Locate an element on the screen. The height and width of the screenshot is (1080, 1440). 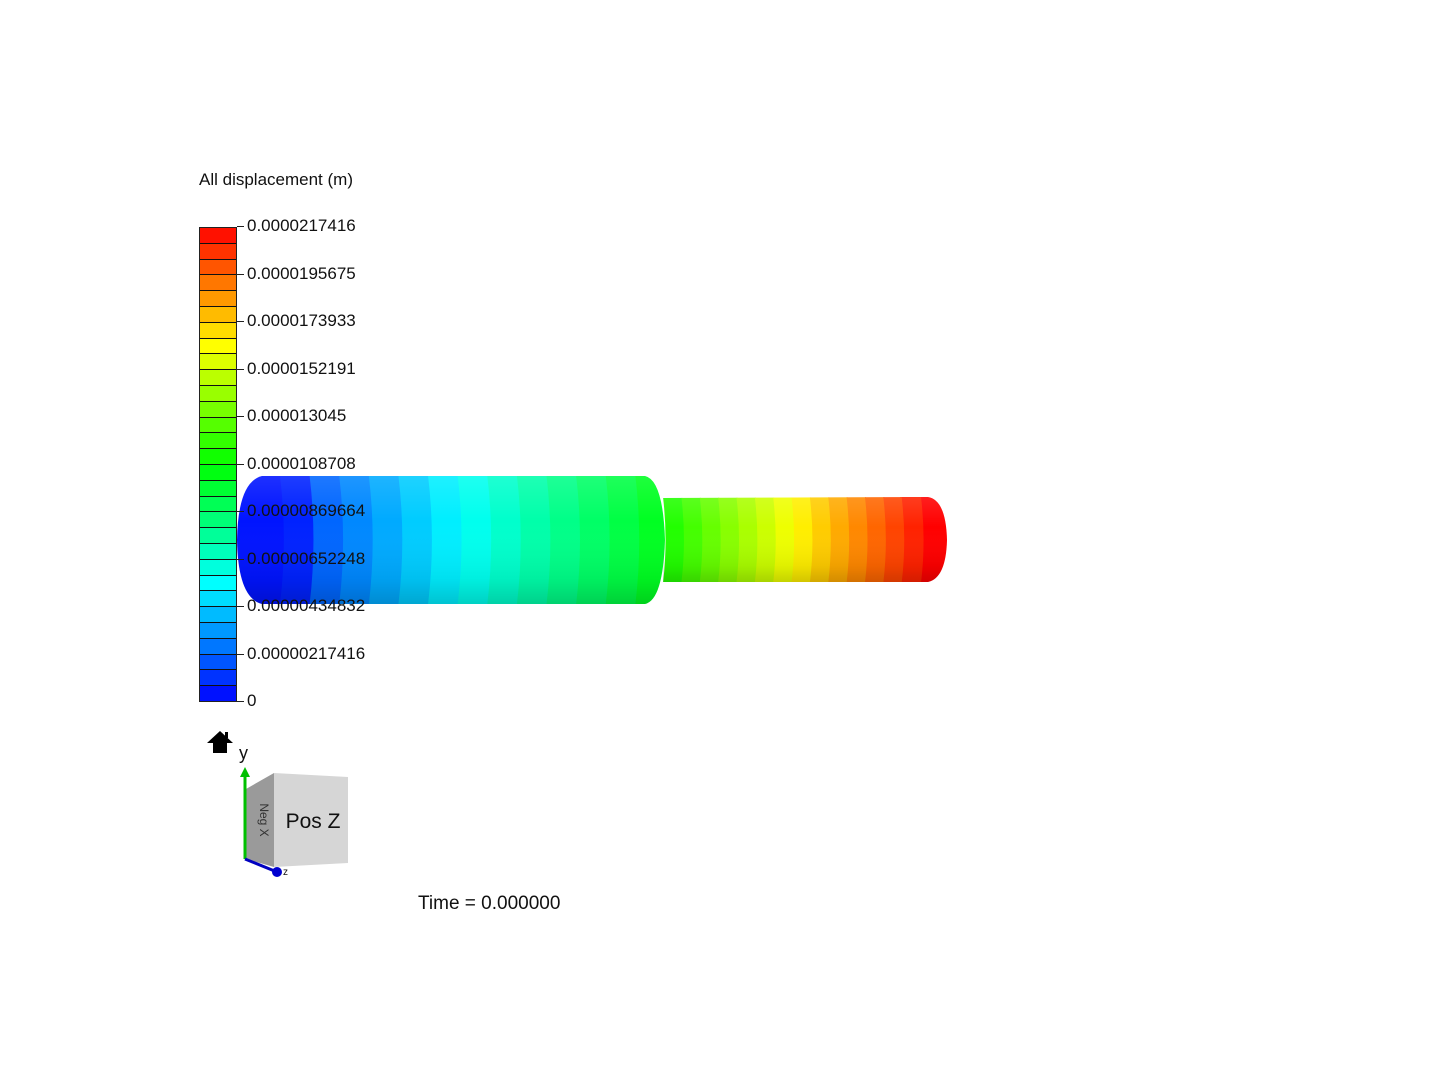
colorbar-tick-label: 0.0000217416 is located at coordinates (296, 226).